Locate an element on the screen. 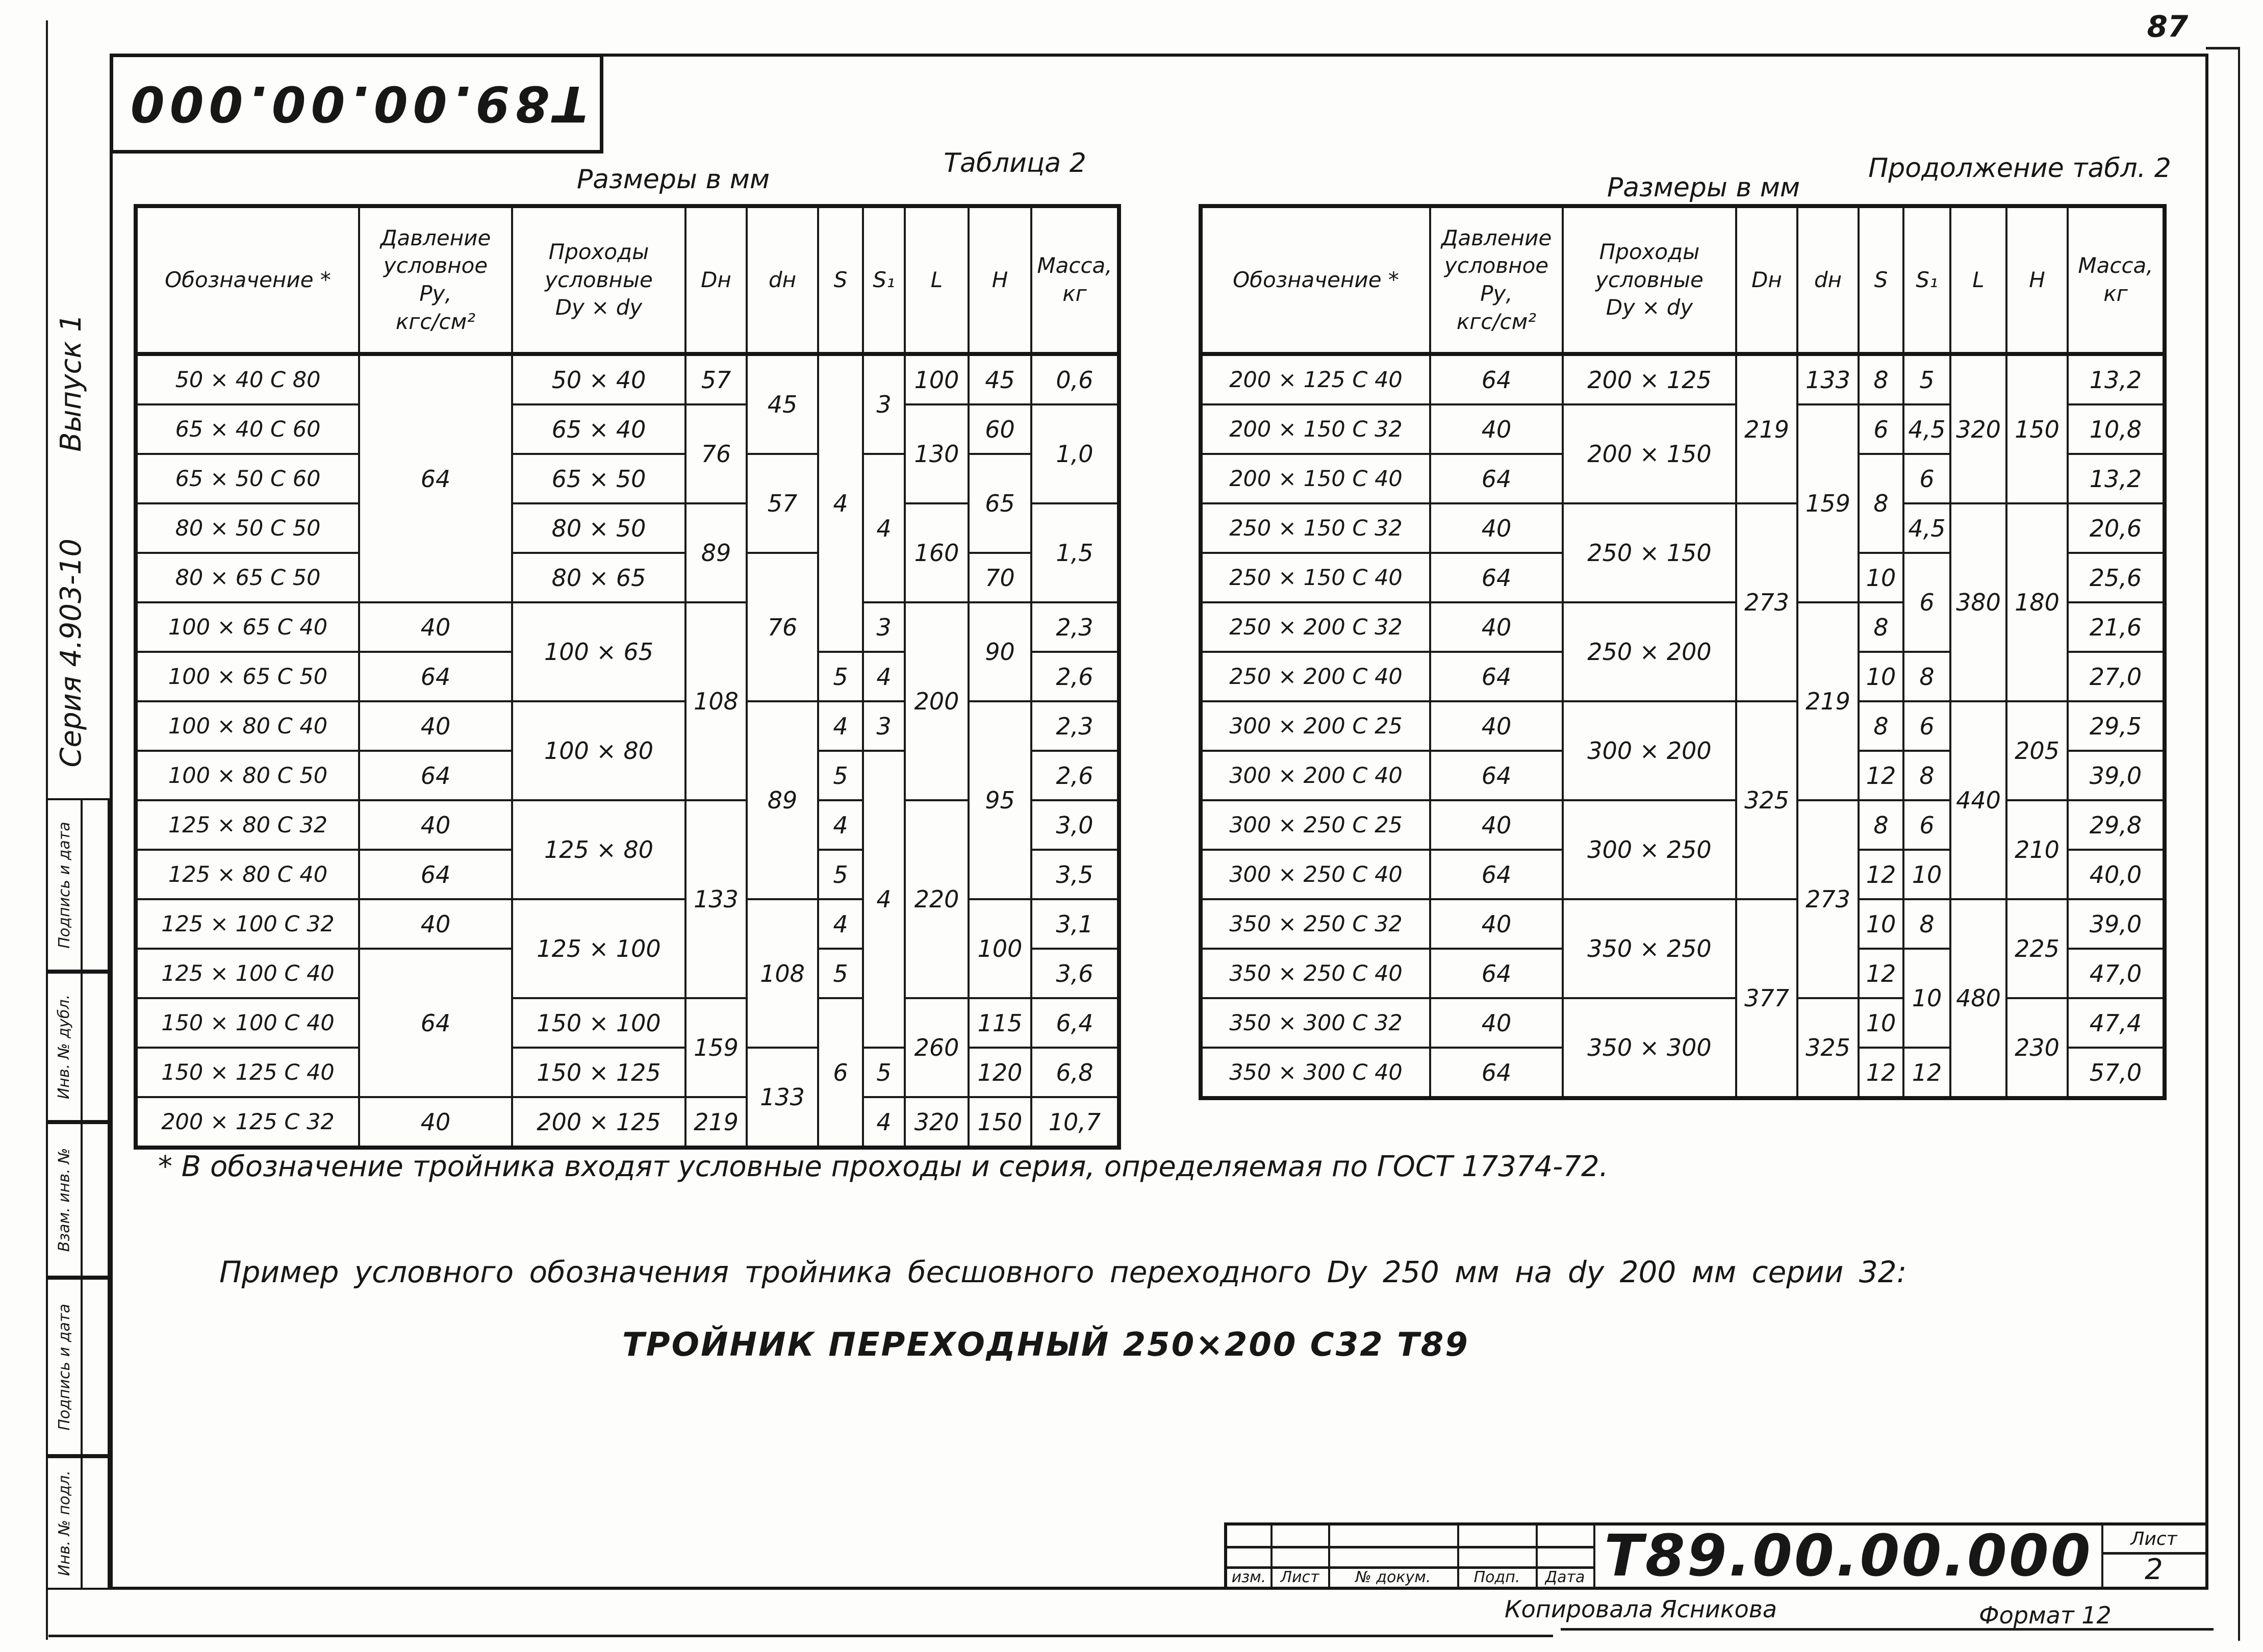 The width and height of the screenshot is (2263, 1652). column-header: S₁ is located at coordinates (1926, 280).